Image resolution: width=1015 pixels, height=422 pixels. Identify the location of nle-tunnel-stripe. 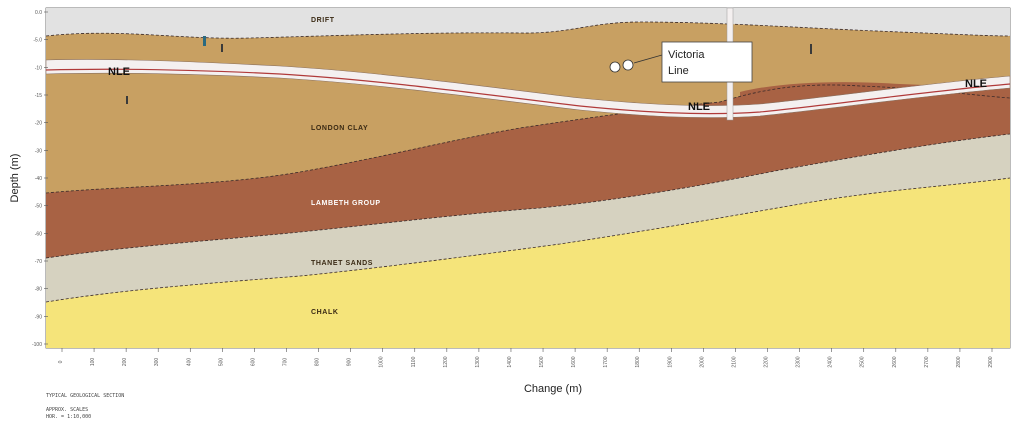
(528, 91).